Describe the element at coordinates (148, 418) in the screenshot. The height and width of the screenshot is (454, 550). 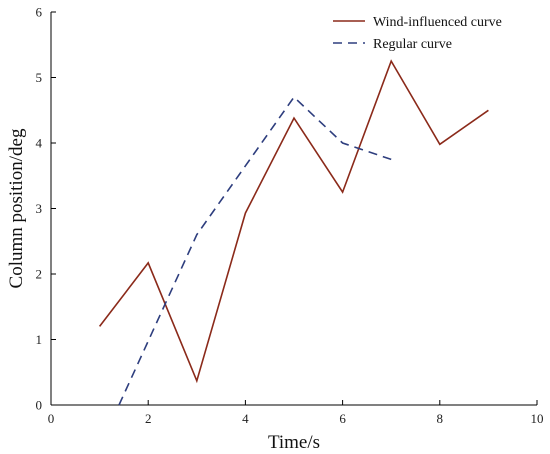
I see `x-tick-label: 2` at that location.